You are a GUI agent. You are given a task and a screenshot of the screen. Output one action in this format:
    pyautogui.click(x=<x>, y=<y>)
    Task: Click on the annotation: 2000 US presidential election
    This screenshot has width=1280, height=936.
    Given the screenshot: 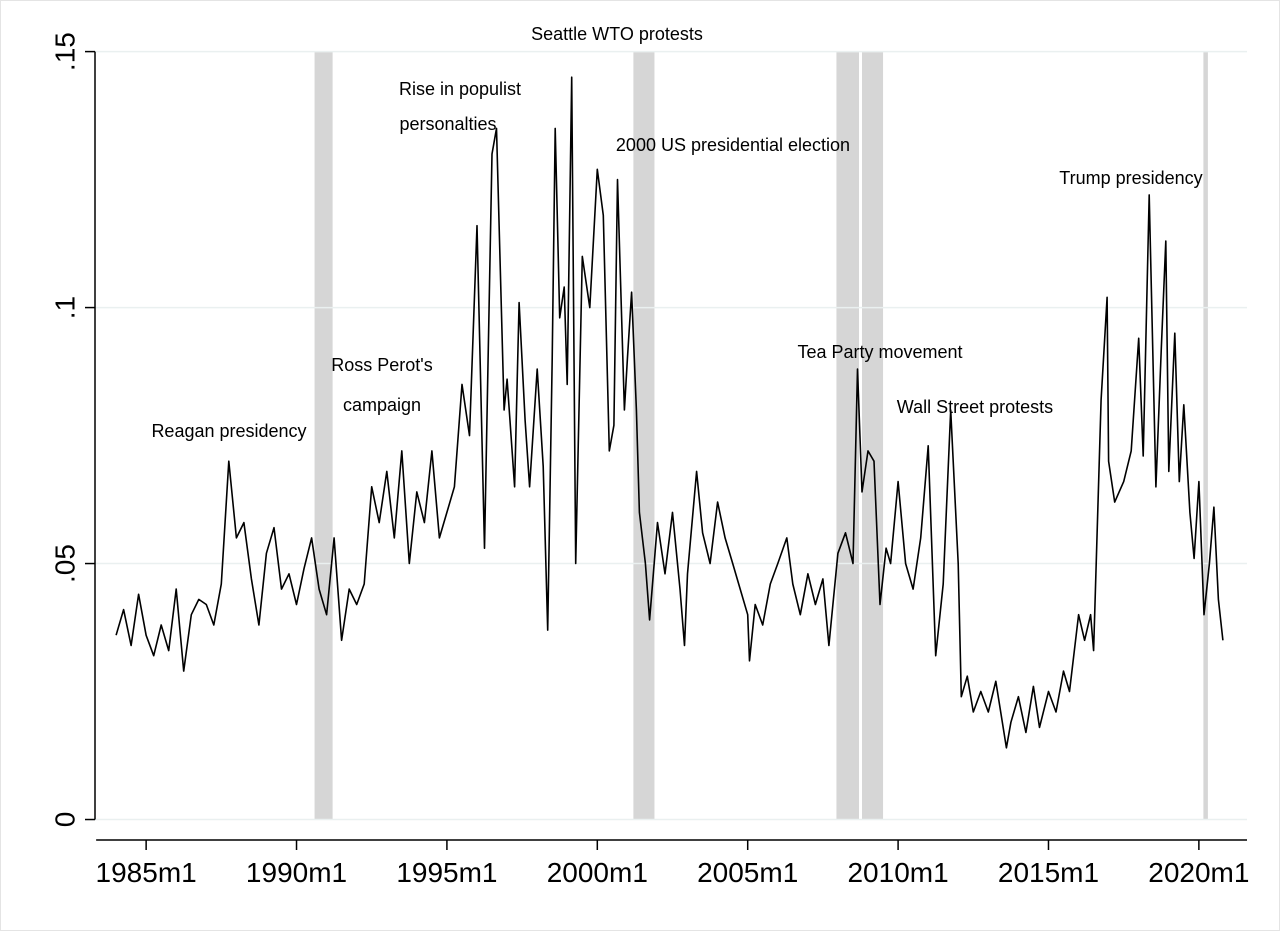 What is the action you would take?
    pyautogui.click(x=733, y=145)
    